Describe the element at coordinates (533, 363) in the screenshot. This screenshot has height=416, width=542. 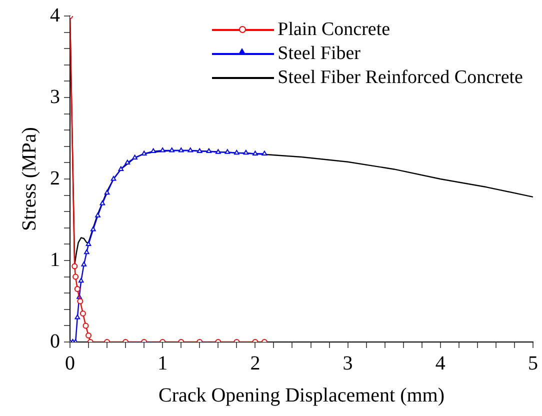
I see `x-tick-label: 5` at that location.